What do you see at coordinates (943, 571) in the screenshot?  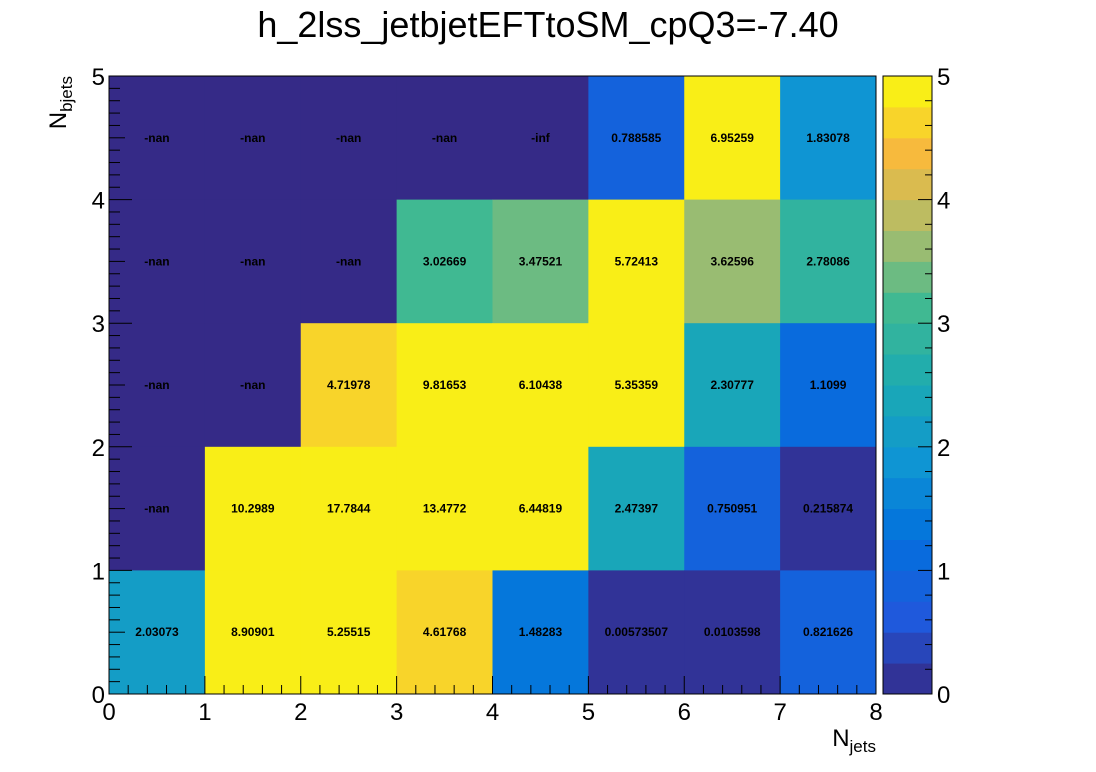 I see `colorbar-tick-label: 1` at bounding box center [943, 571].